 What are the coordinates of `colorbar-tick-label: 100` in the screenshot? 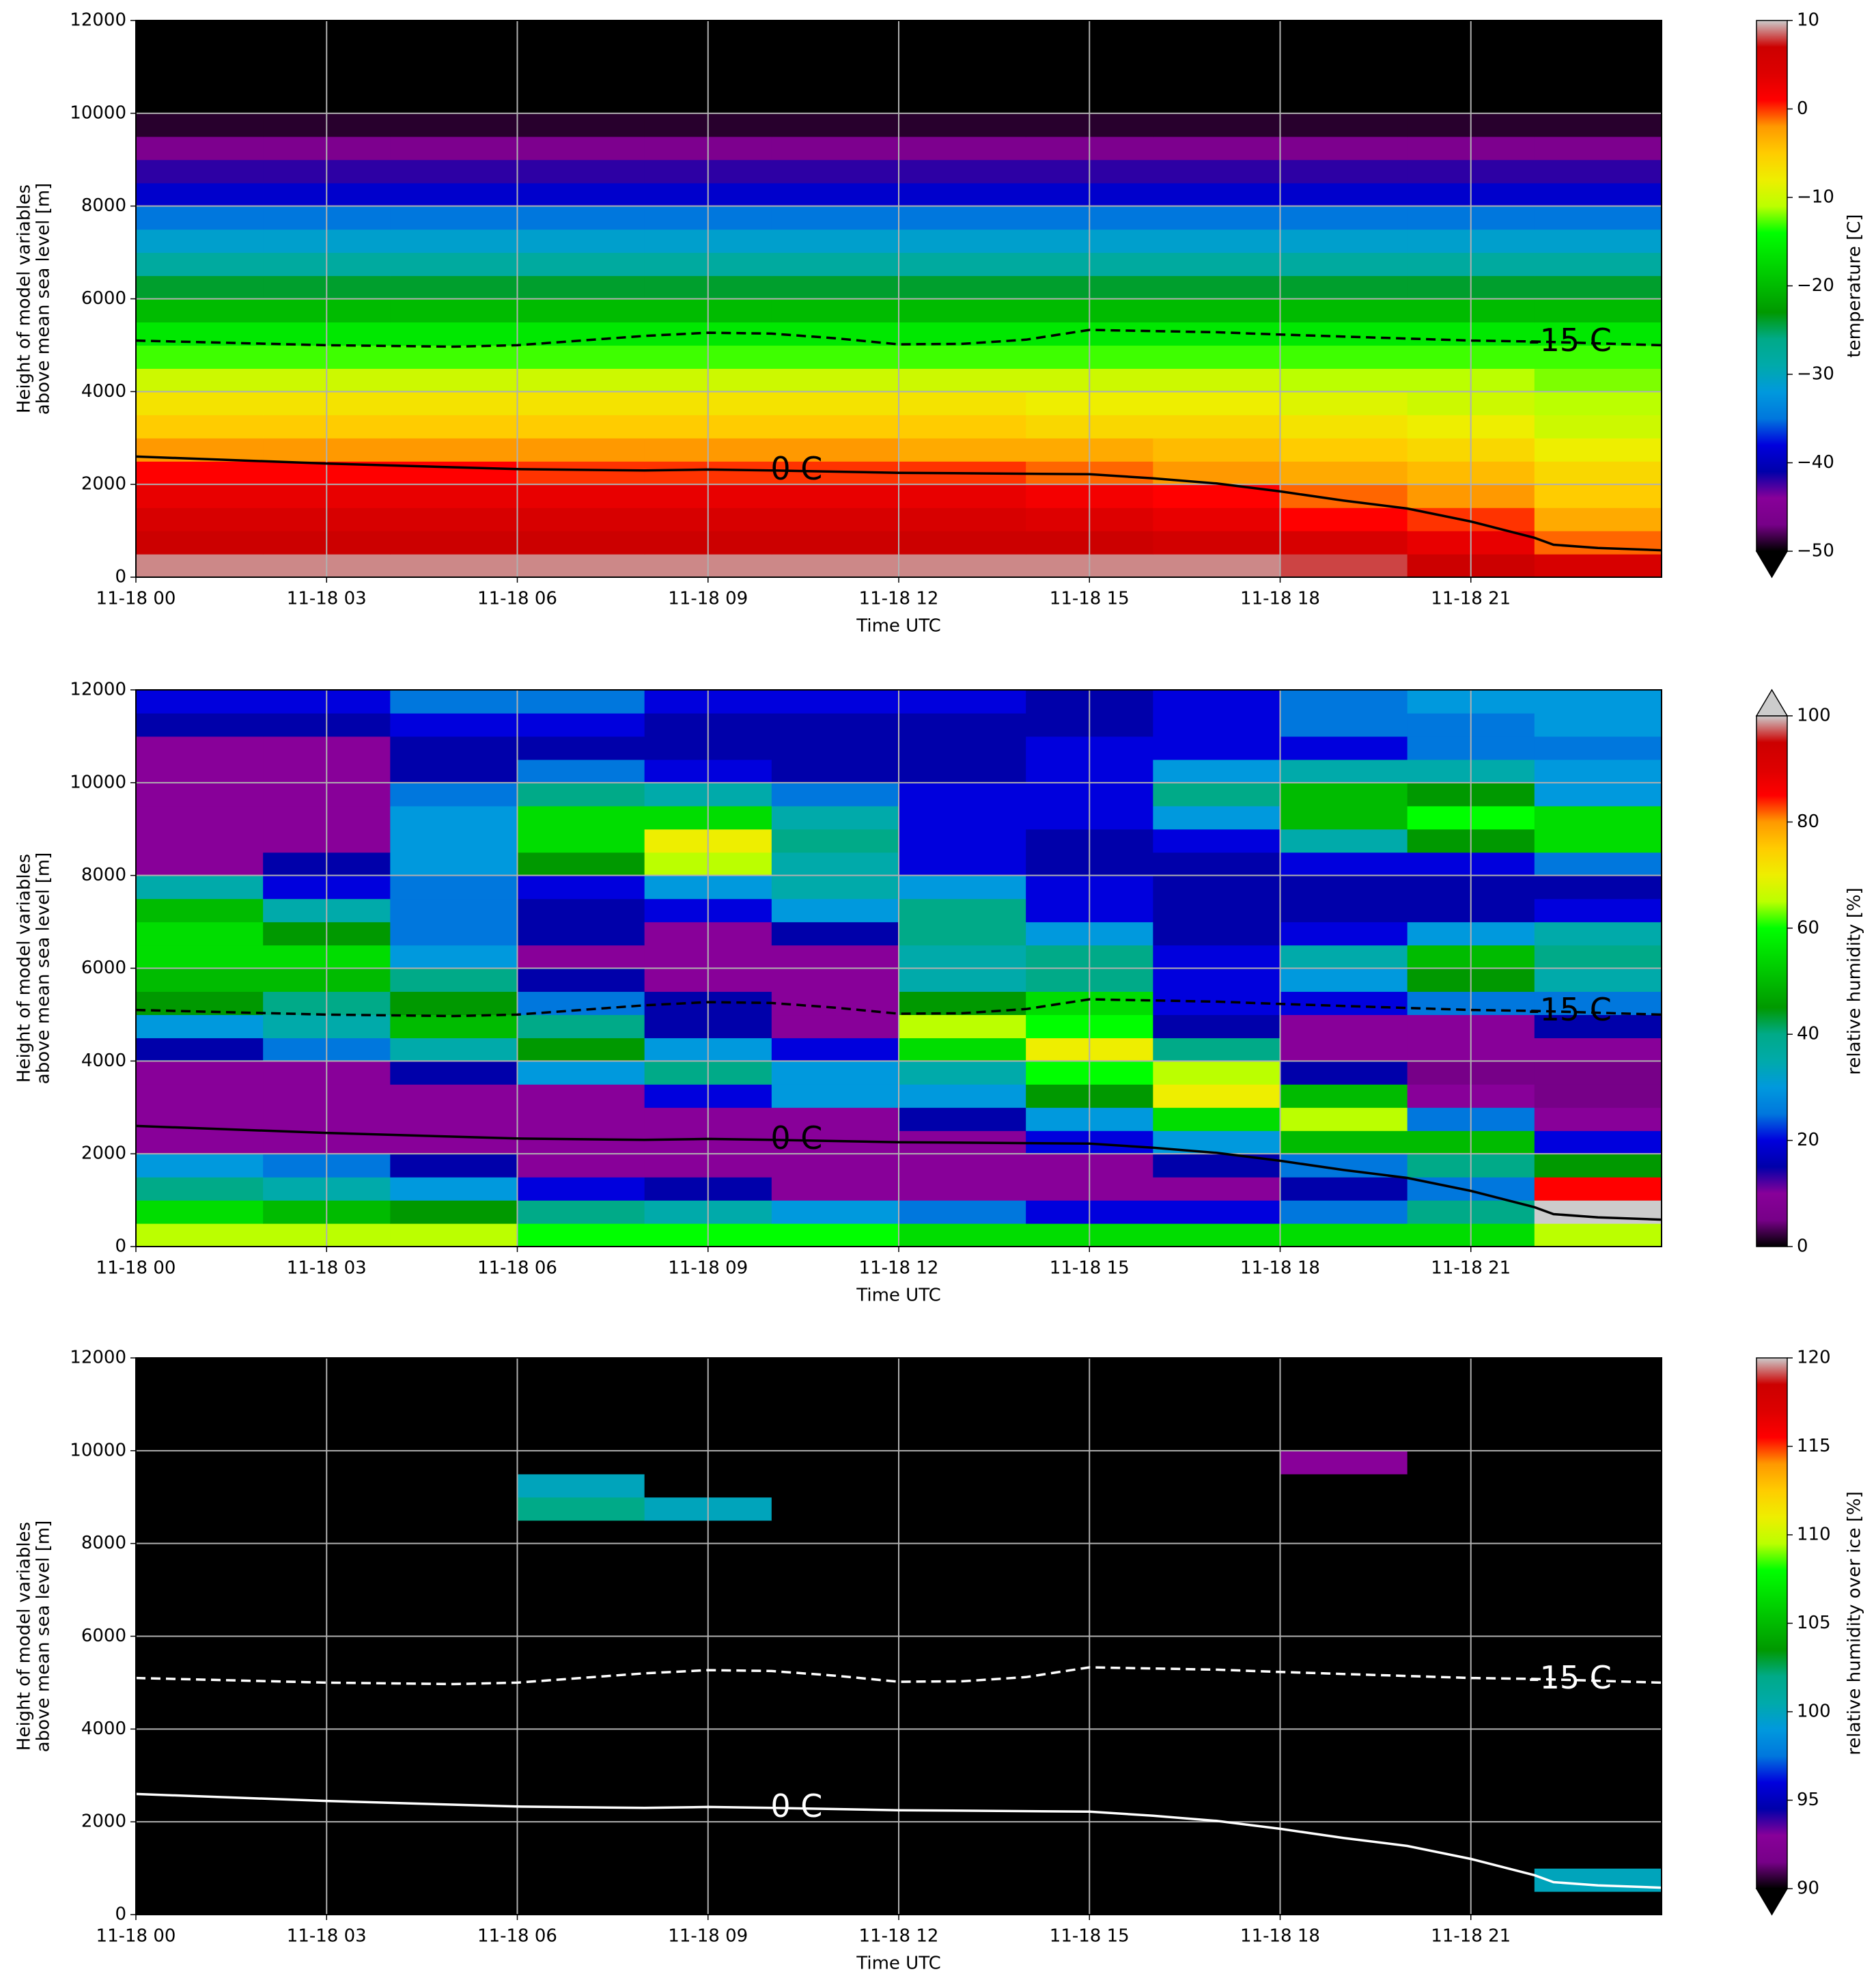 It's located at (1814, 716).